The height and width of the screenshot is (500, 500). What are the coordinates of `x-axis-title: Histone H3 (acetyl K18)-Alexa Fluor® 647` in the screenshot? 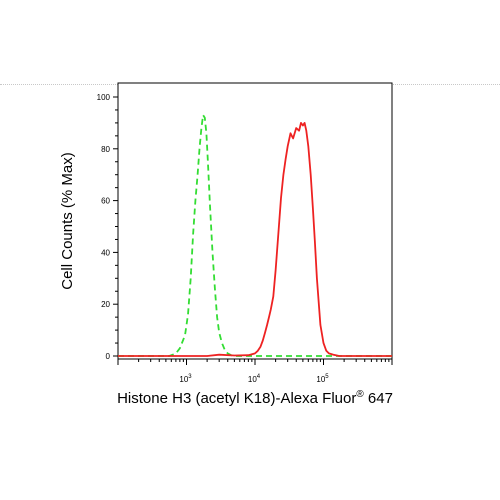 It's located at (255, 398).